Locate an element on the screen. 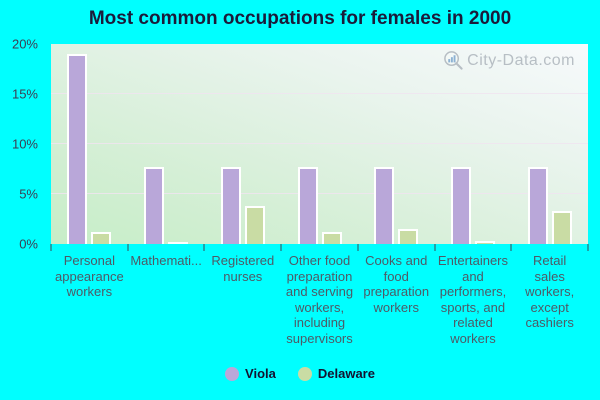 Image resolution: width=600 pixels, height=400 pixels. legend-item-delaware: Delaware is located at coordinates (336, 373).